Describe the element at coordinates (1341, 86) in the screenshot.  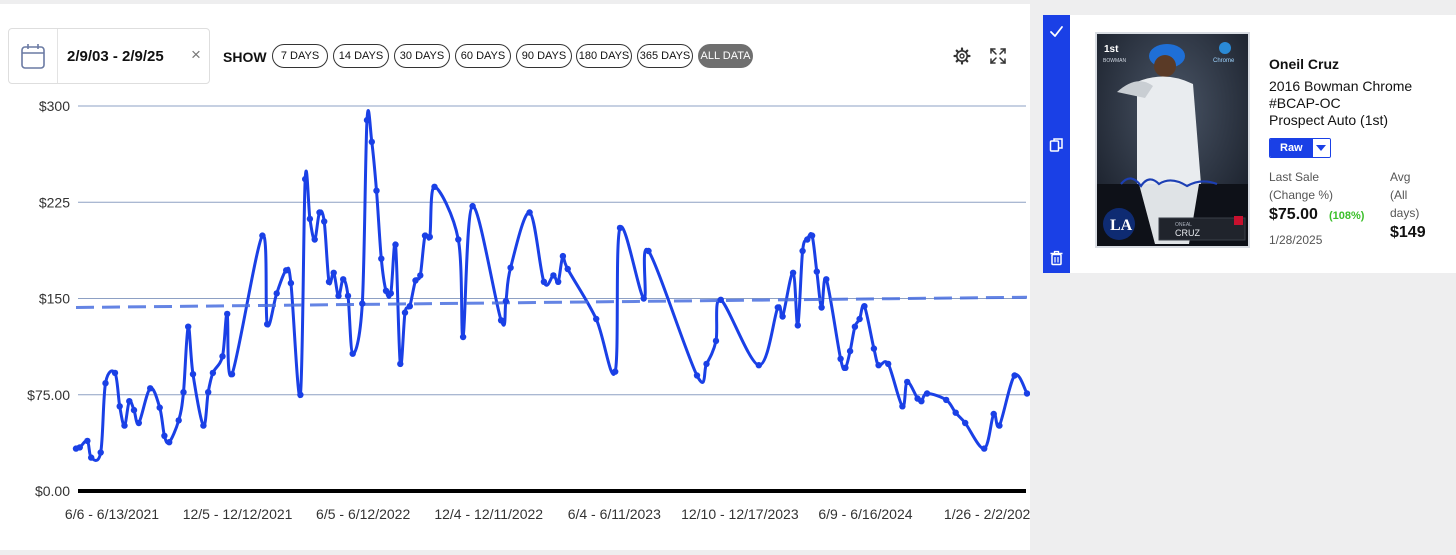
I see `card-title-line: 2016 Bowman Chrome` at that location.